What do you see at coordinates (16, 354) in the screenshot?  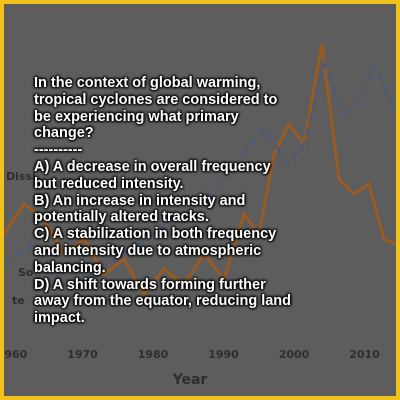 I see `x-tick-label: 1960` at bounding box center [16, 354].